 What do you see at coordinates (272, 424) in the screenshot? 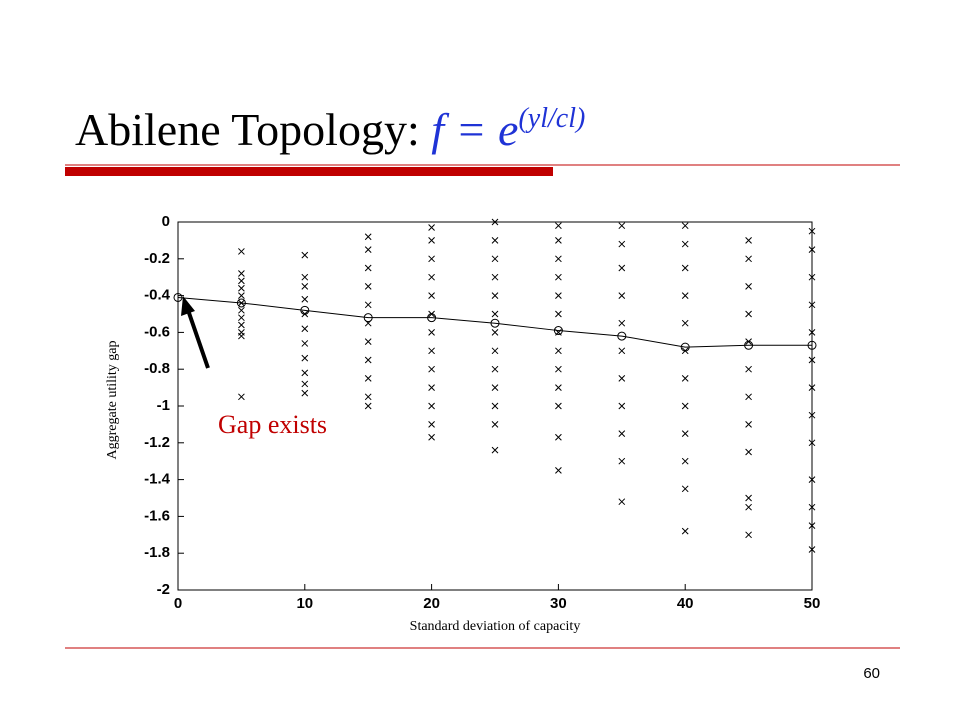
I see `annotation: Gap exists` at bounding box center [272, 424].